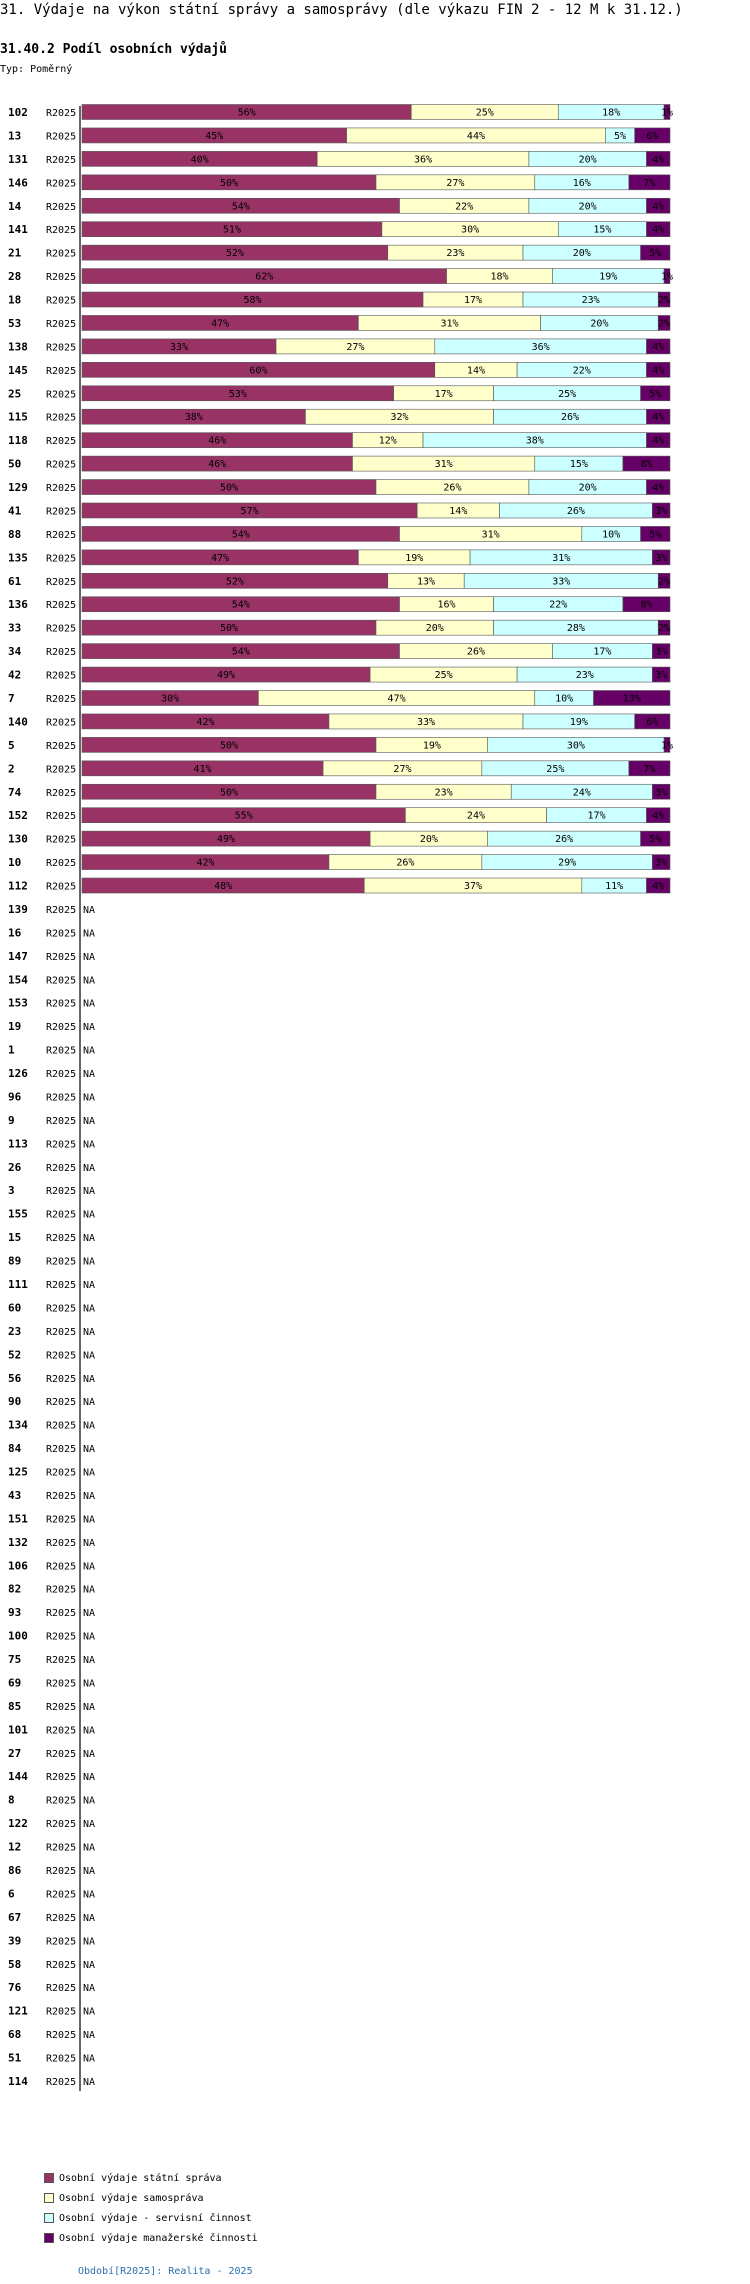  Describe the element at coordinates (14, 675) in the screenshot. I see `category-label: 42` at that location.